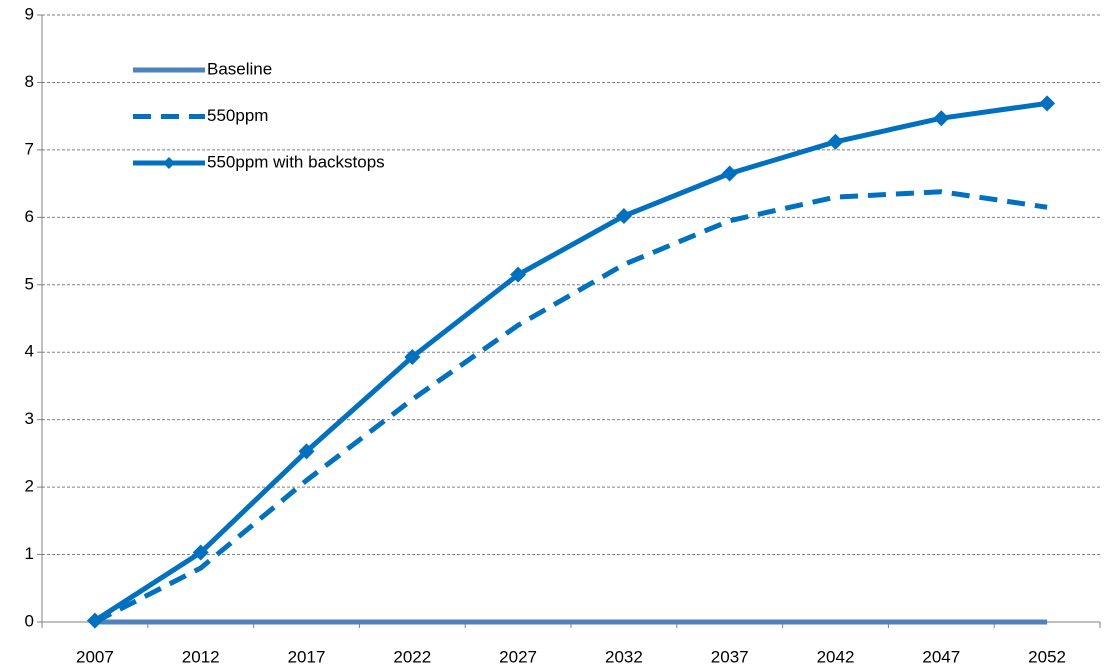  What do you see at coordinates (29, 620) in the screenshot?
I see `y-tick-label: 0` at bounding box center [29, 620].